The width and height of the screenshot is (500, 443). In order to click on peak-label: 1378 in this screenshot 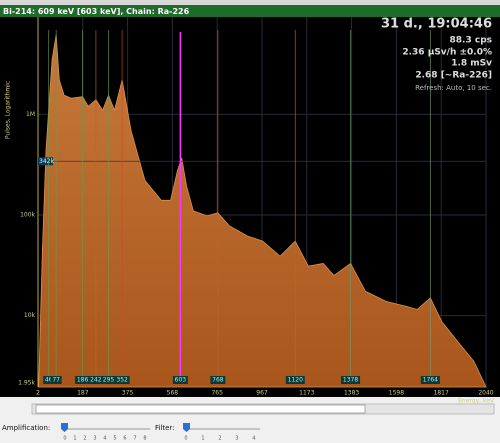, I will do `click(350, 380)`.